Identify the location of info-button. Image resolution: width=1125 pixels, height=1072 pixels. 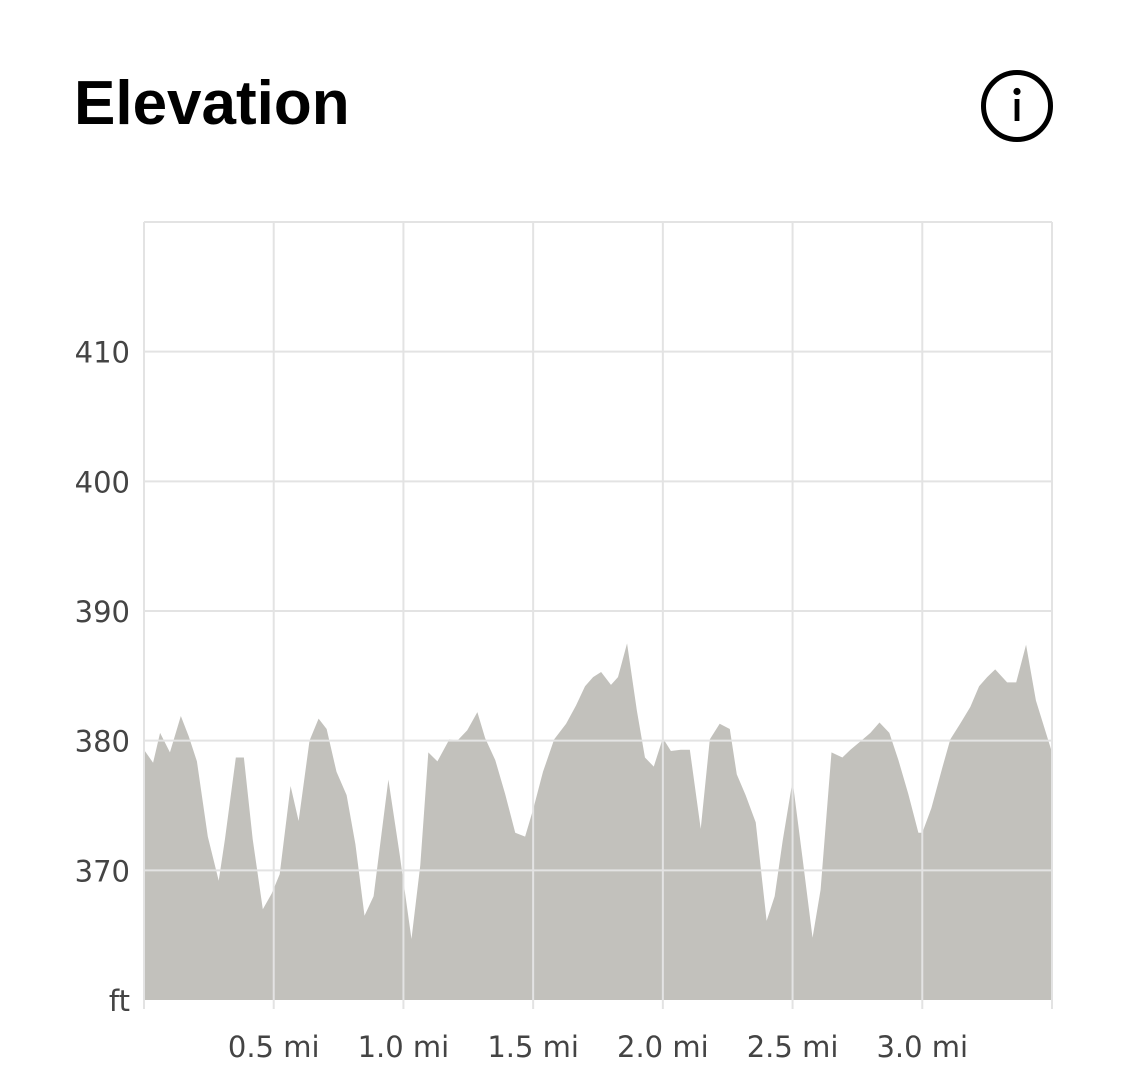
(1017, 106).